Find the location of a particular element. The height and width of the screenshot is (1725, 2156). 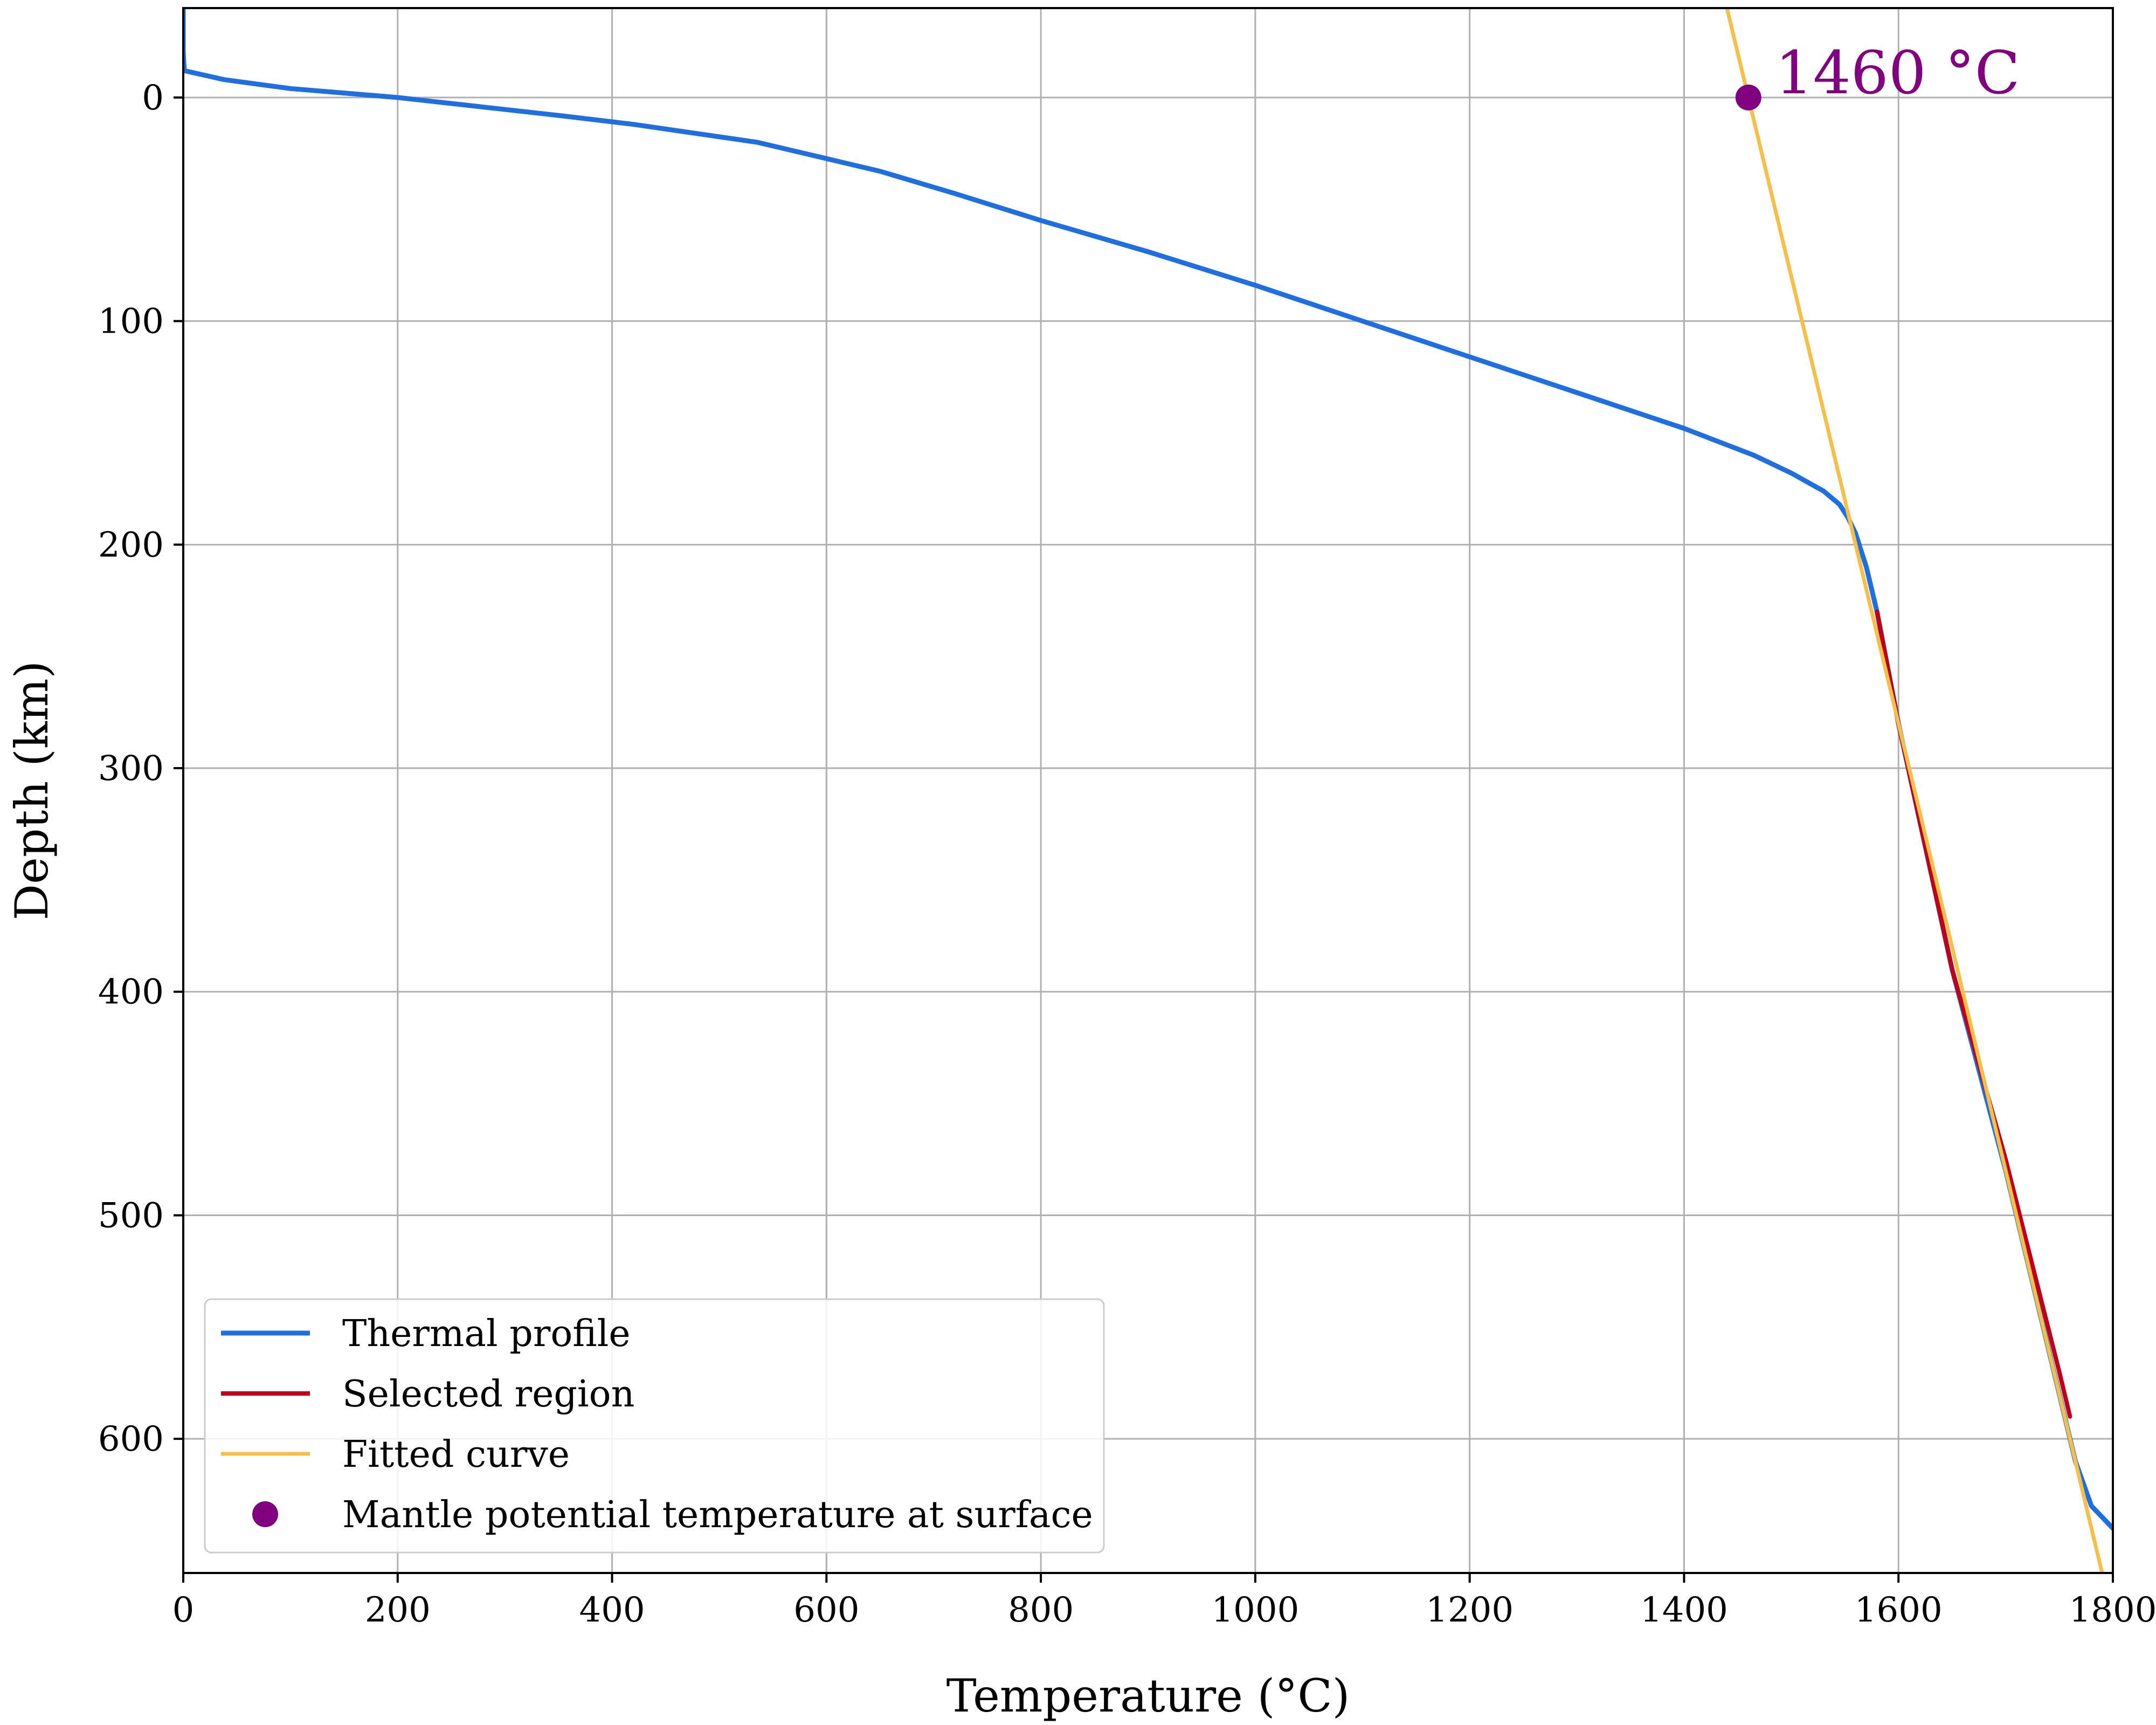

series-point-mantle-potential-temperature-at-surface is located at coordinates (1748, 97).